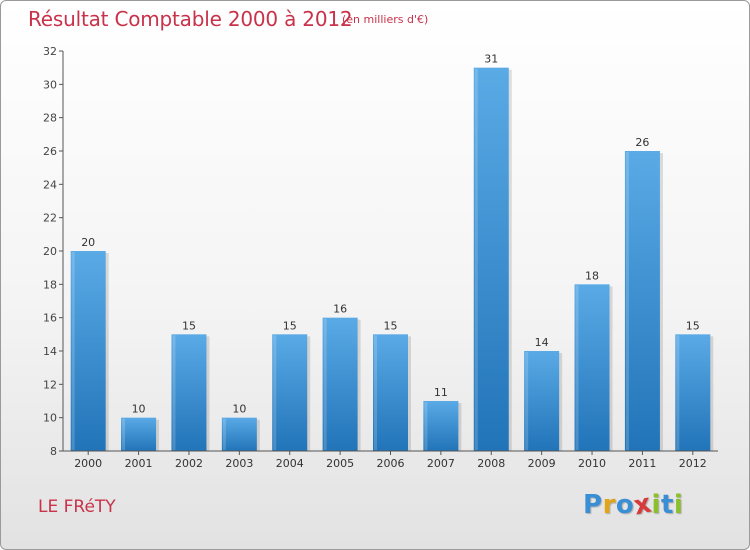  I want to click on x-tick-label-2011: 2011, so click(642, 463).